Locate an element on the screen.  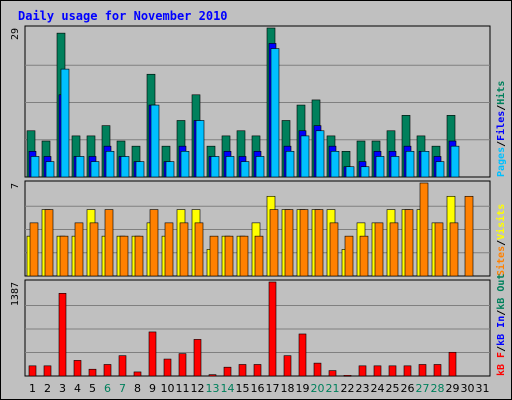
x-day-label: 7 is located at coordinates (122, 388).